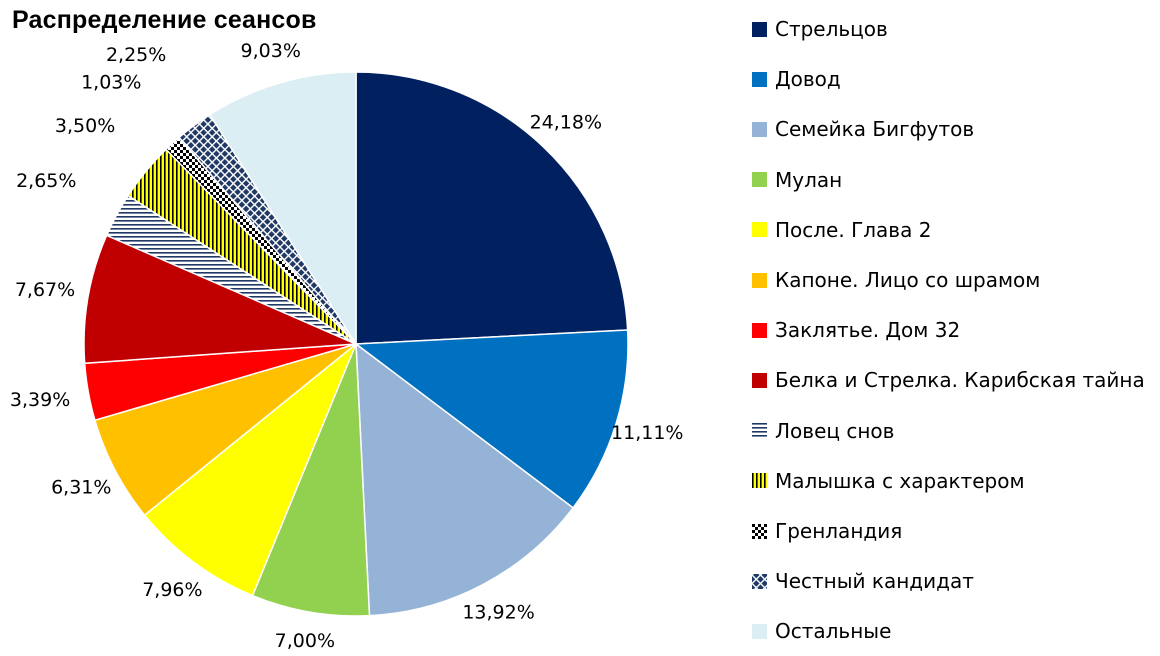 This screenshot has height=656, width=1160. I want to click on data-label-0: 24,18%, so click(566, 123).